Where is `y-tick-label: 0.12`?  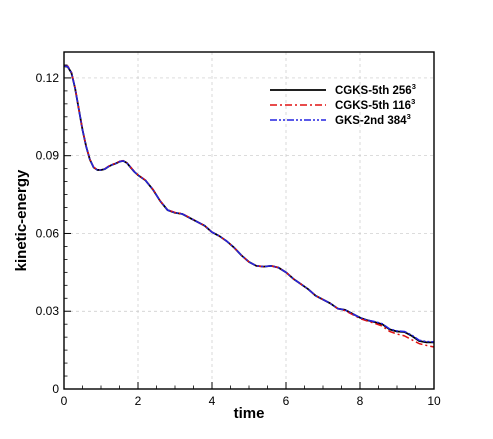
y-tick-label: 0.12 is located at coordinates (48, 78).